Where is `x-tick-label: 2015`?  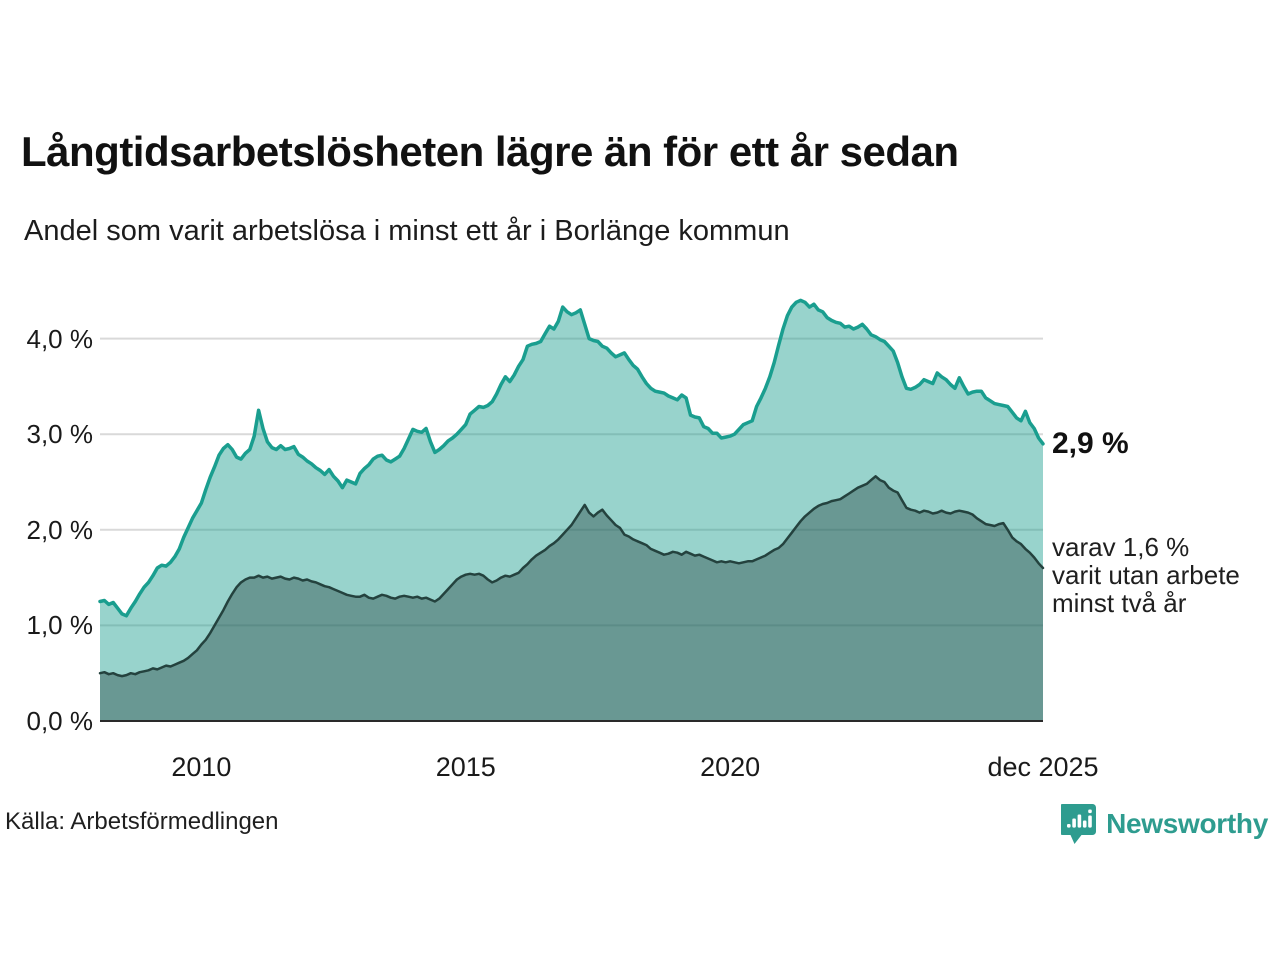 x-tick-label: 2015 is located at coordinates (465, 767).